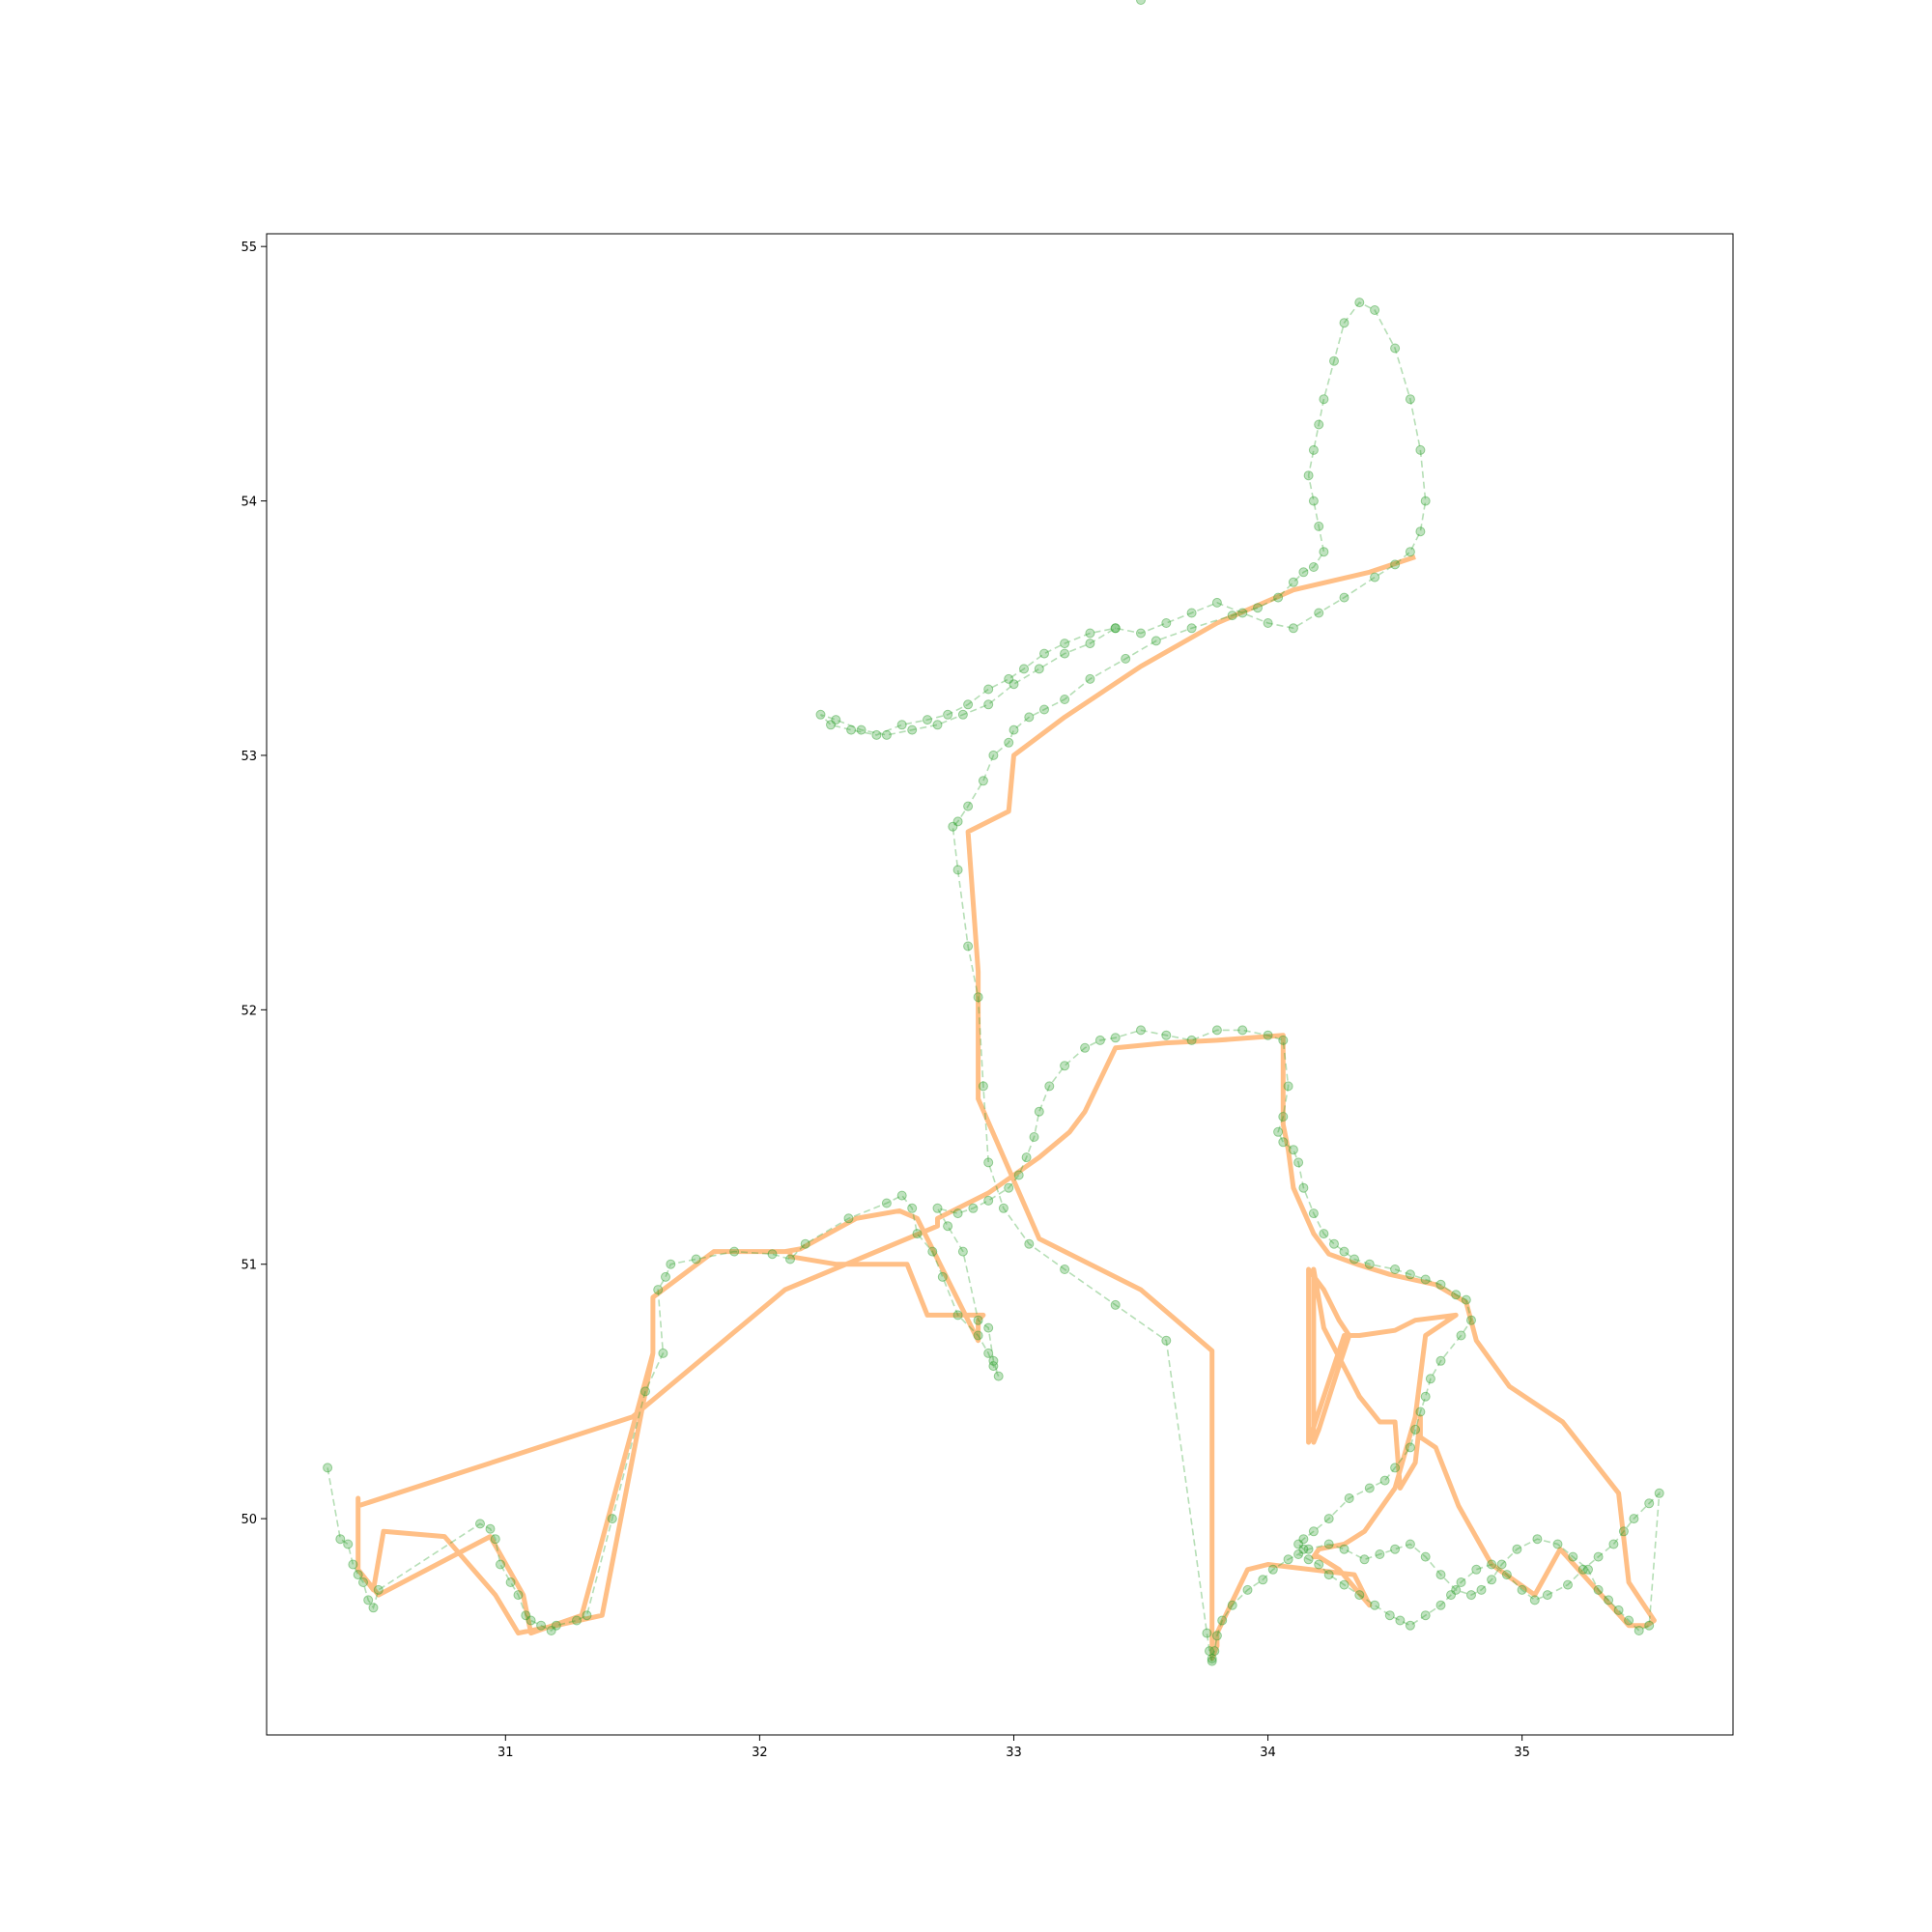 The width and height of the screenshot is (1932, 1932). I want to click on x-tick-label: 33, so click(1014, 1753).